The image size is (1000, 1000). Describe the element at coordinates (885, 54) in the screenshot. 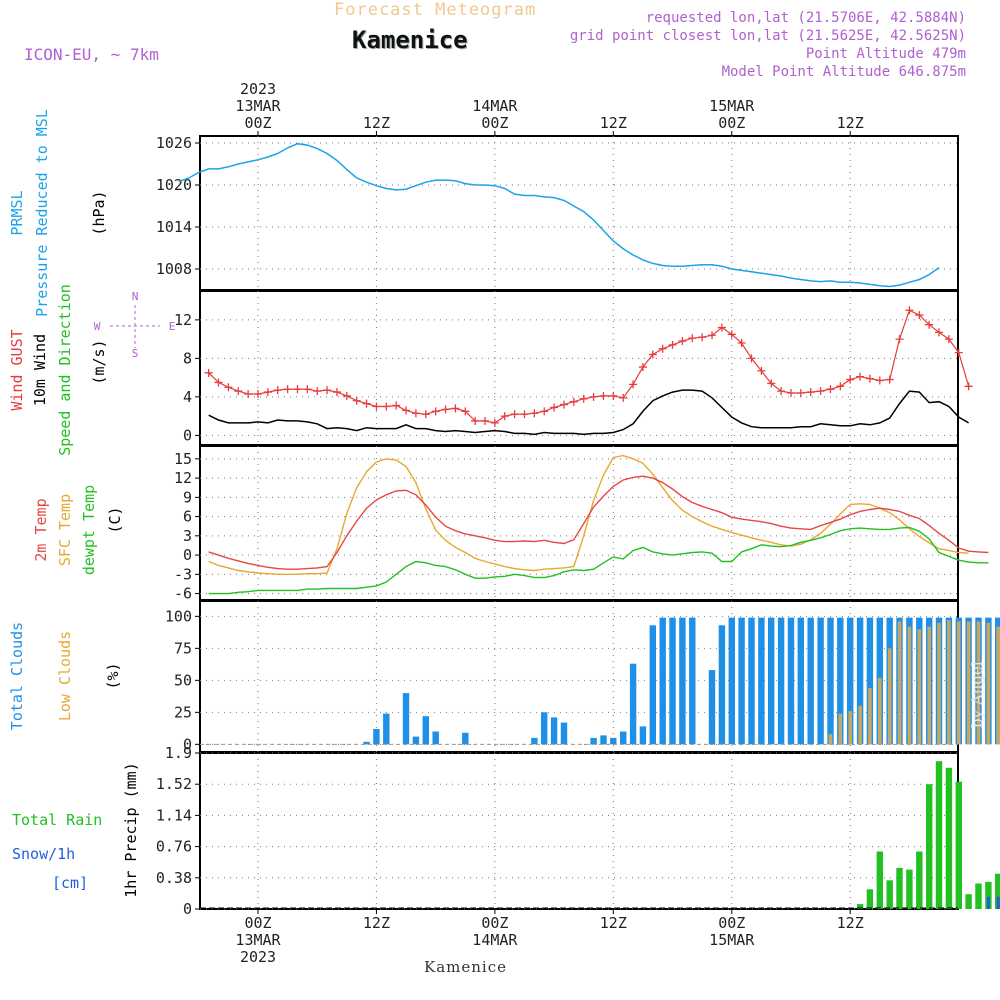

I see `point-altitude: Point Altitude 479m` at that location.